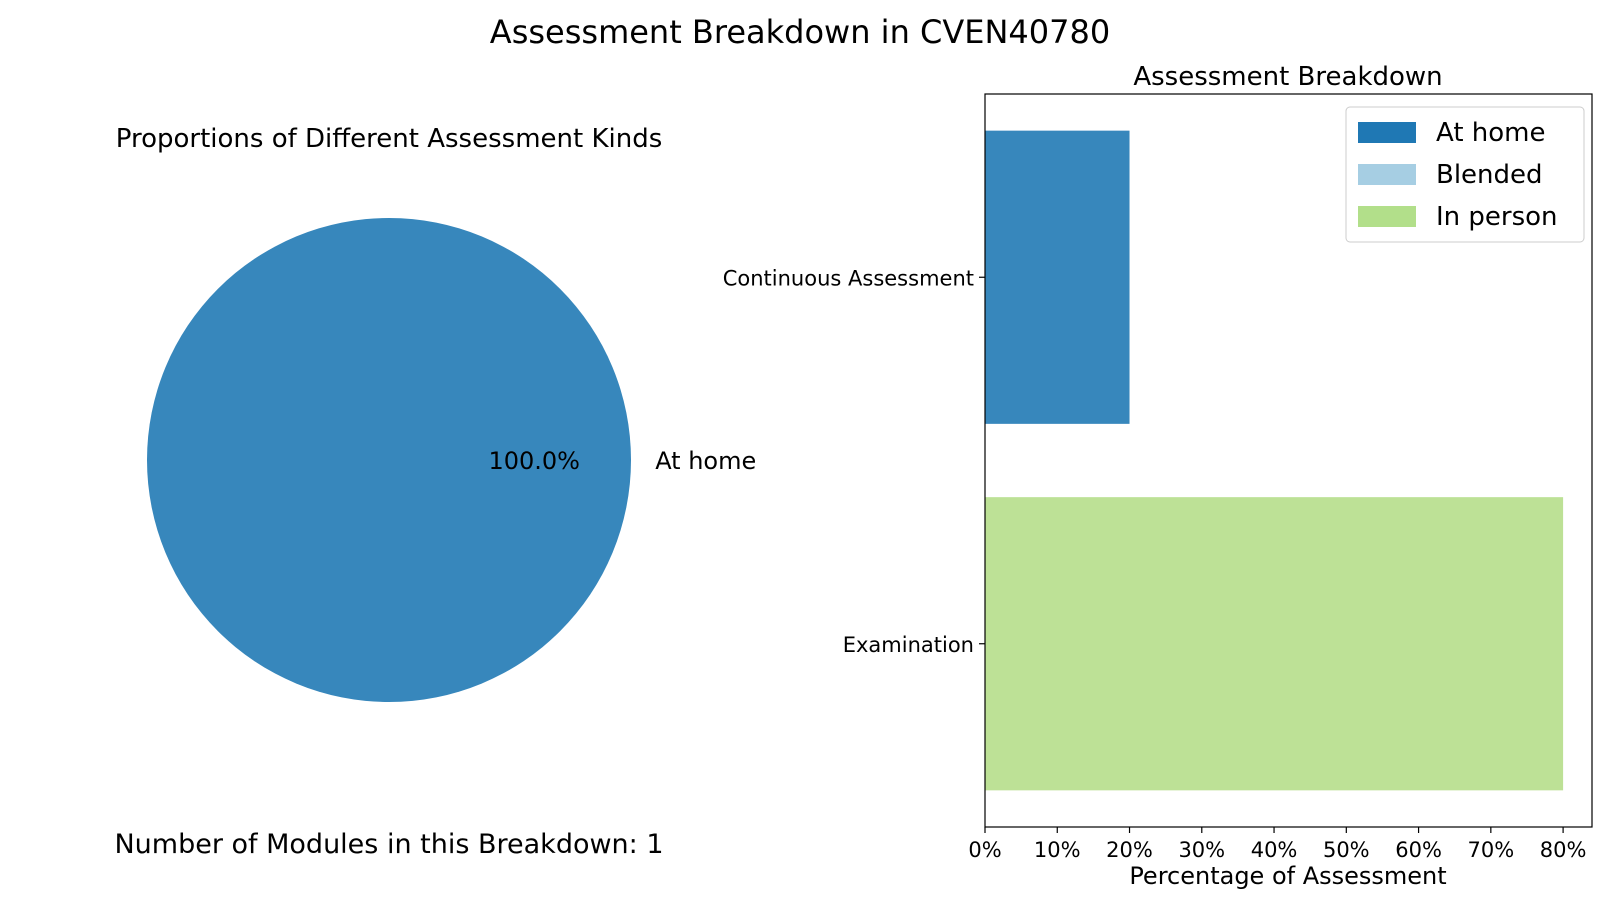  Describe the element at coordinates (705, 461) in the screenshot. I see `pie-slice-label: At home` at that location.